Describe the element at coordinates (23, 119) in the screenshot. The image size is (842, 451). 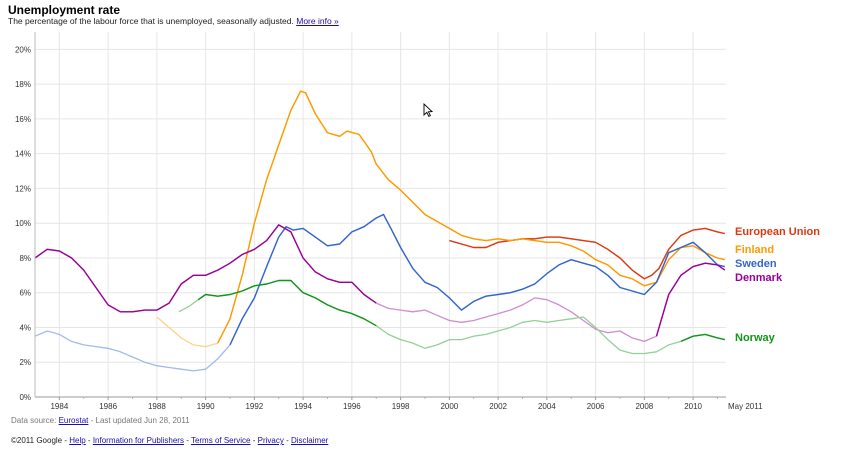
I see `y-tick-label: 16%` at that location.